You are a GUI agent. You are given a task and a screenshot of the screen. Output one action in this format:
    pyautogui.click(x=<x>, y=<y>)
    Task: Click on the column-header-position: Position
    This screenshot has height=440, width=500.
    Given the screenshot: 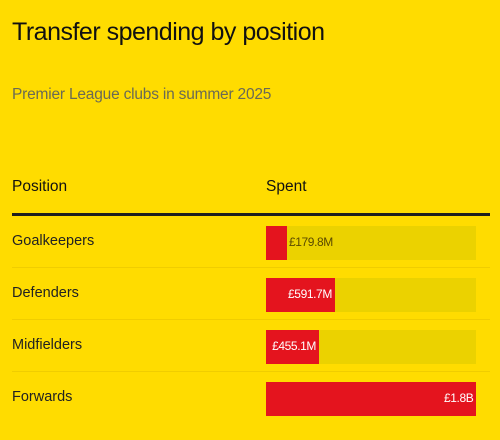 What is the action you would take?
    pyautogui.click(x=40, y=186)
    